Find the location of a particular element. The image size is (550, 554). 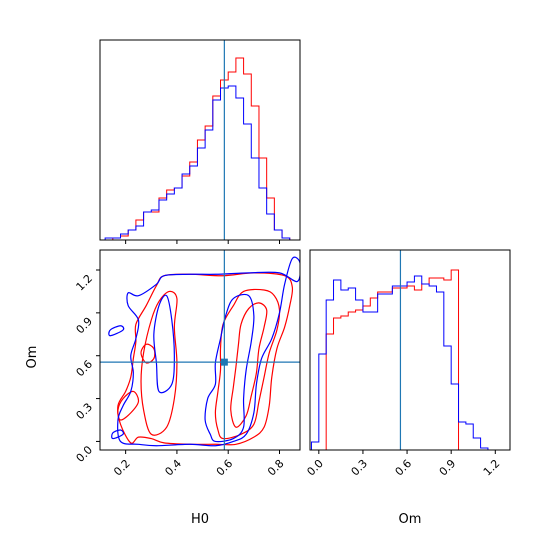

h0-hist-red-series is located at coordinates (201, 148).